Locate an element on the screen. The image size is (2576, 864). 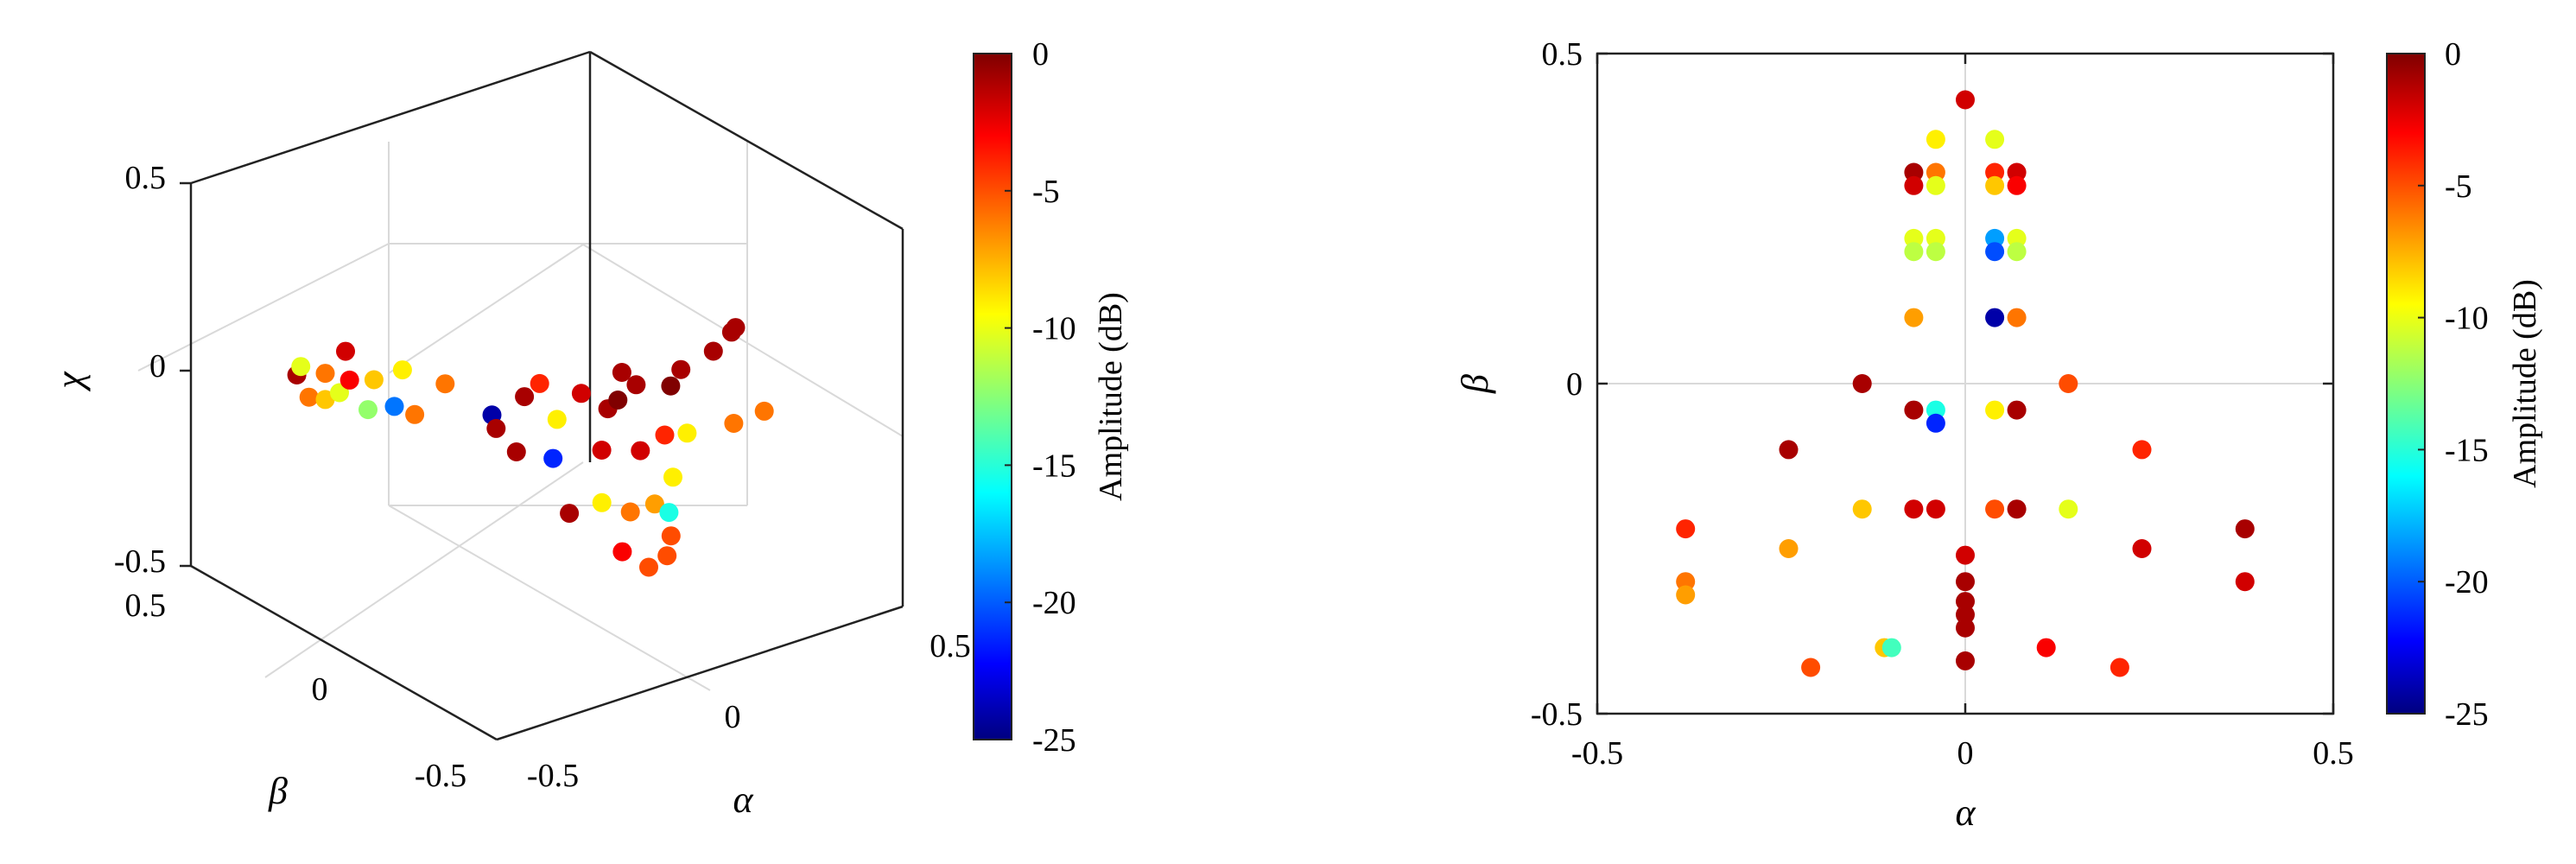
x-tick-0.5: 0.5 is located at coordinates (950, 646).